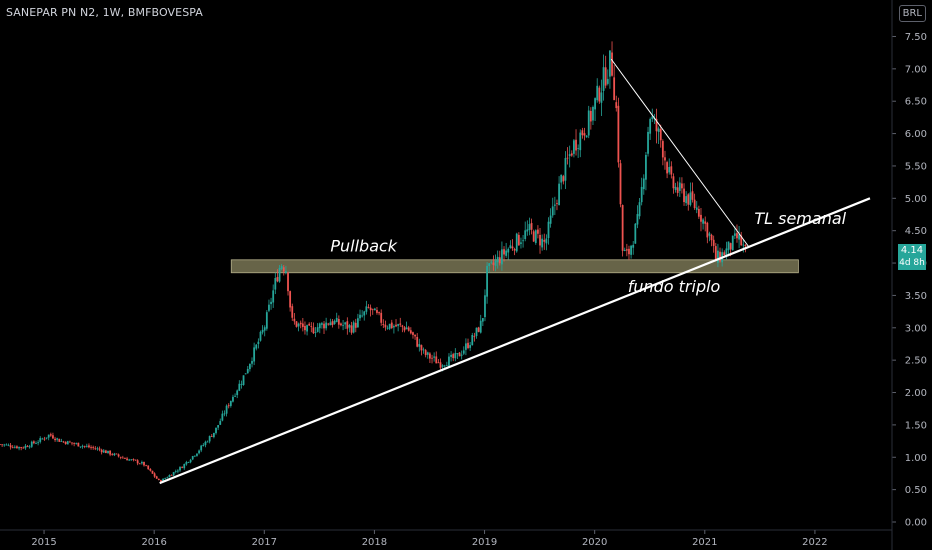 The image size is (932, 550). What do you see at coordinates (912, 13) in the screenshot?
I see `currency-badge: BRL` at bounding box center [912, 13].